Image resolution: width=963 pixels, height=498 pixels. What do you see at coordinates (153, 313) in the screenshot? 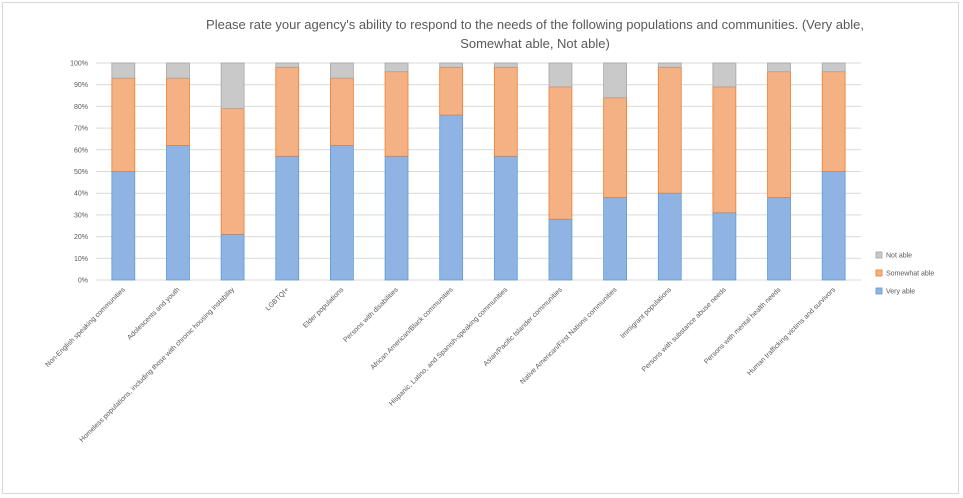
I see `x-axis-label: Adolescents and youth` at bounding box center [153, 313].